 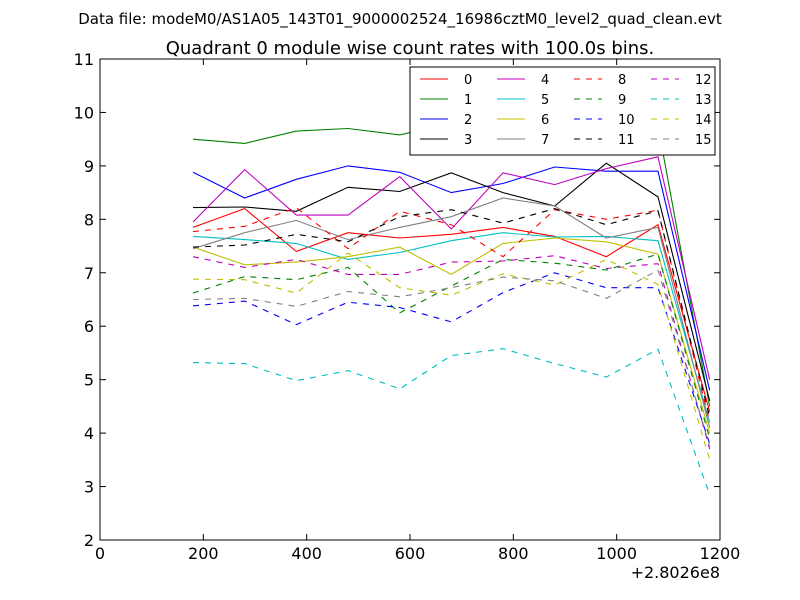 What do you see at coordinates (410, 553) in the screenshot?
I see `x-tick-label: 600` at bounding box center [410, 553].